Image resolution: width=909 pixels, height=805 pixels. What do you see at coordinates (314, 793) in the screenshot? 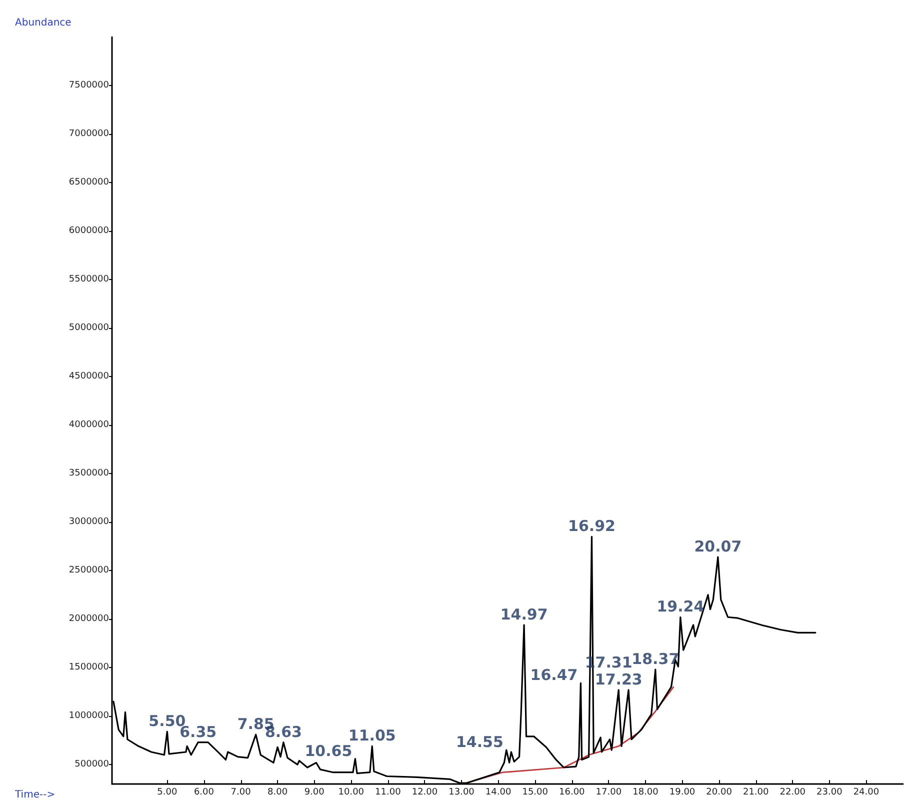
I see `x-tick-label: 9.00` at bounding box center [314, 793].